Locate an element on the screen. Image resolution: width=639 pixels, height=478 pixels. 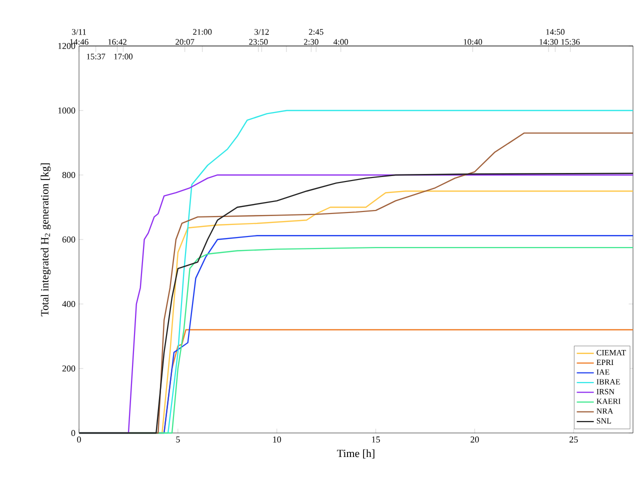
text: 14:50 is located at coordinates (555, 32).